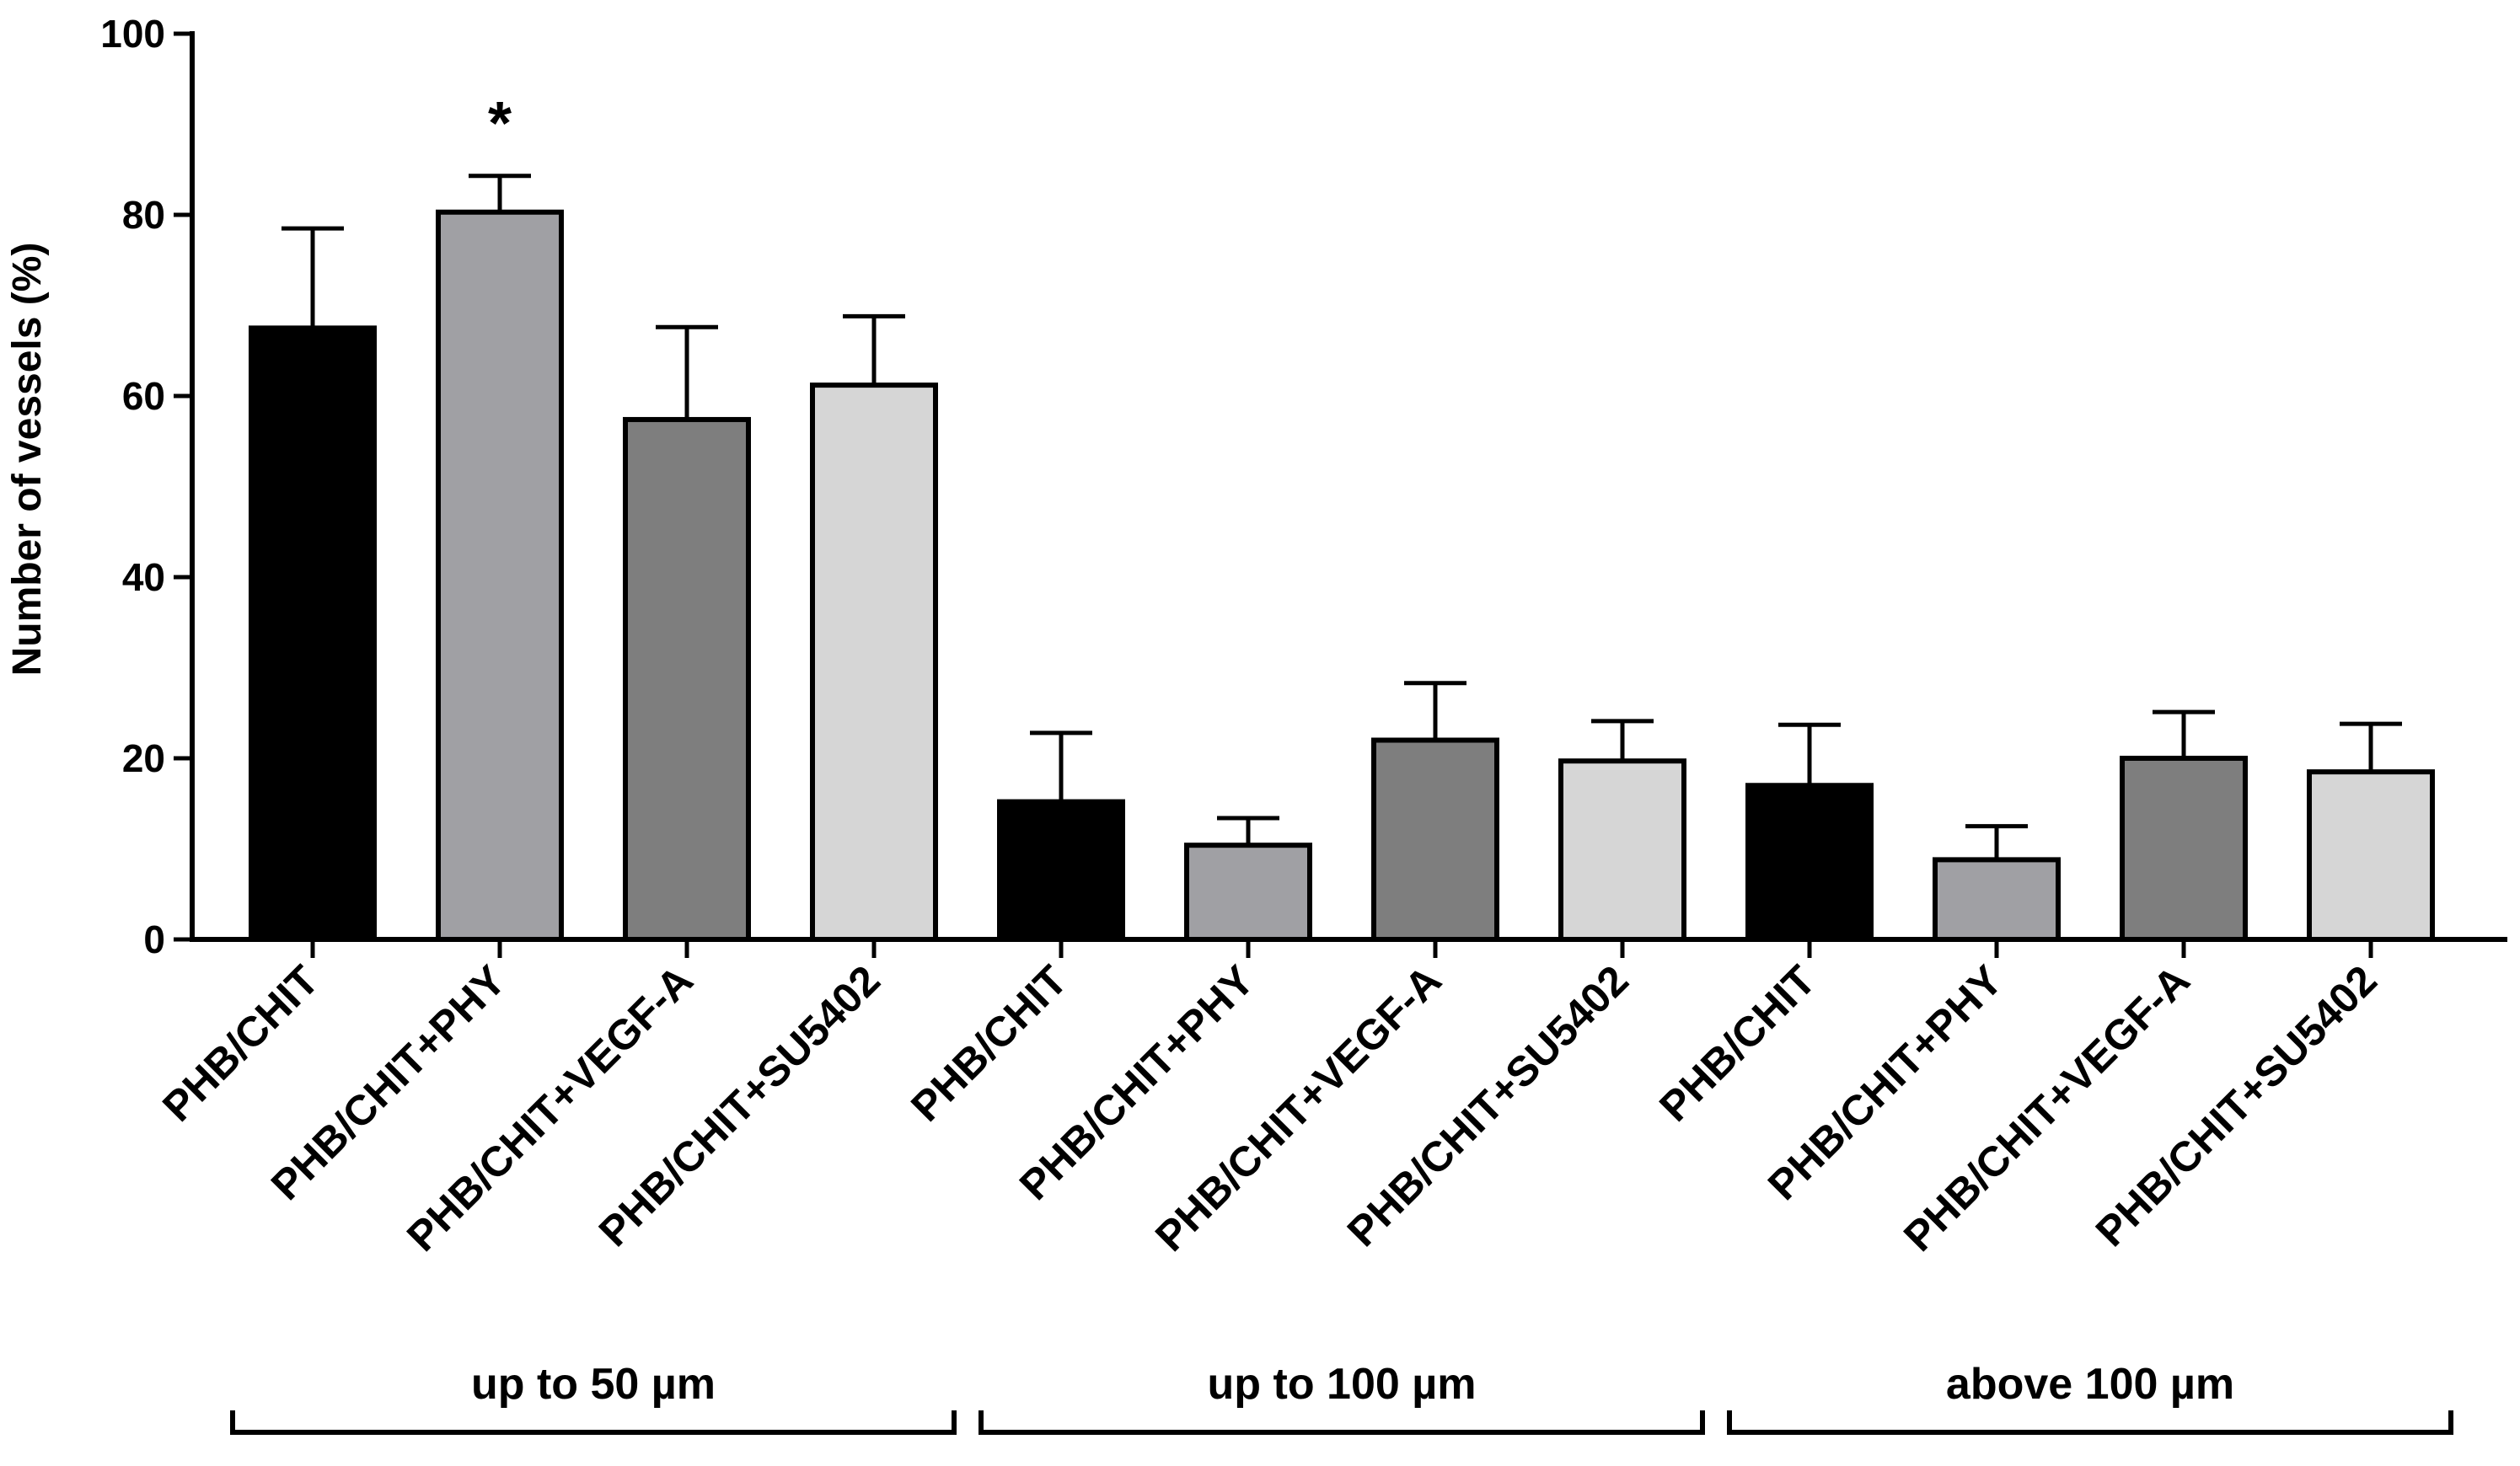 This screenshot has height=1466, width=2520. What do you see at coordinates (1342, 1384) in the screenshot?
I see `group-label: up to 100 µm` at bounding box center [1342, 1384].